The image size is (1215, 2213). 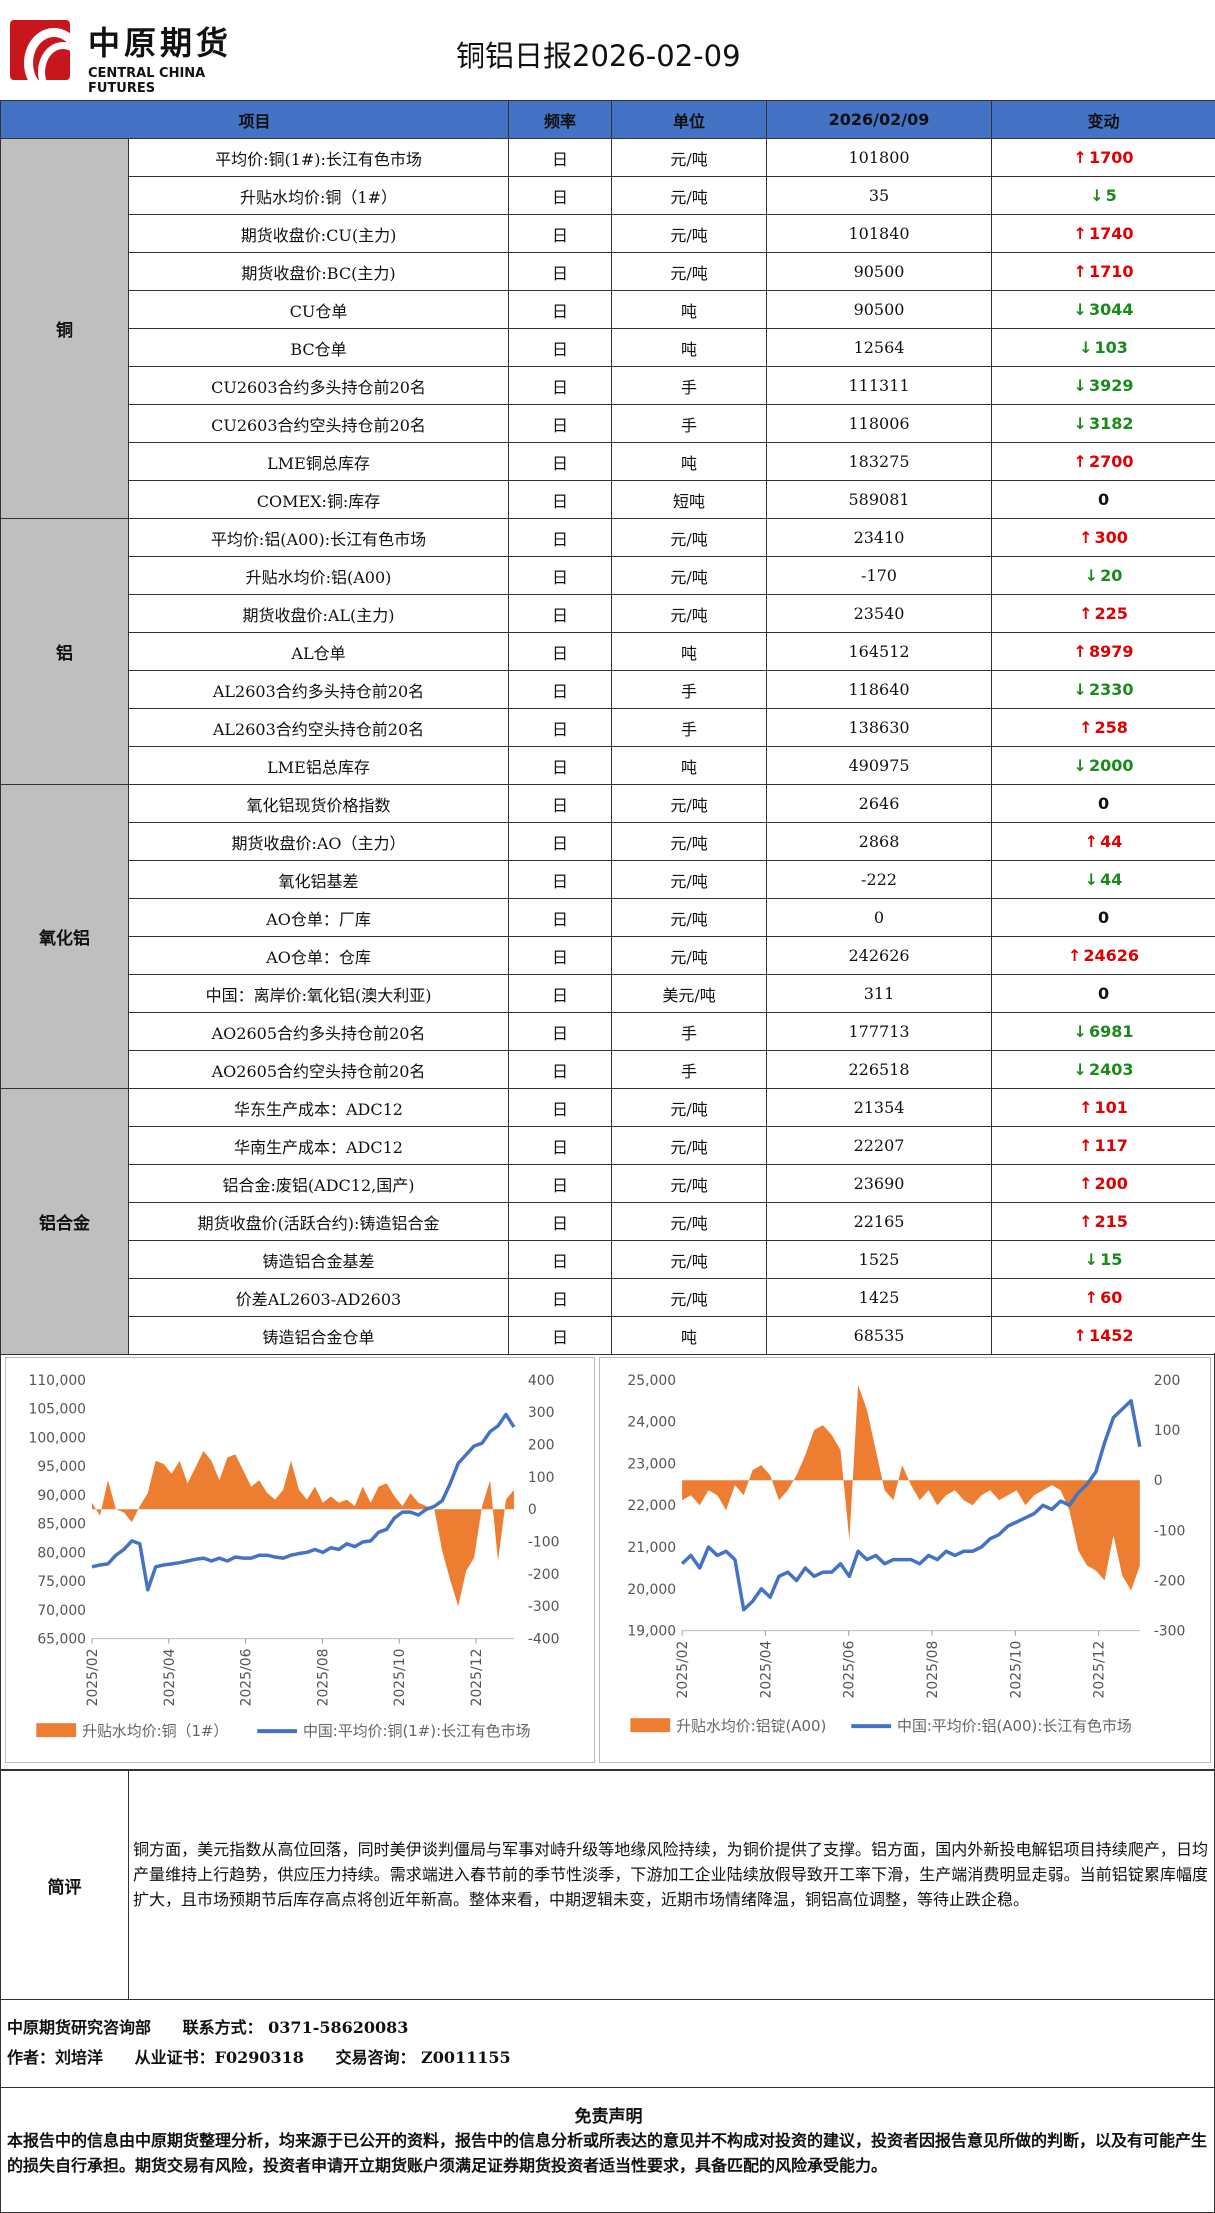 I want to click on cell-change: ↑ 1700, so click(x=1103, y=157).